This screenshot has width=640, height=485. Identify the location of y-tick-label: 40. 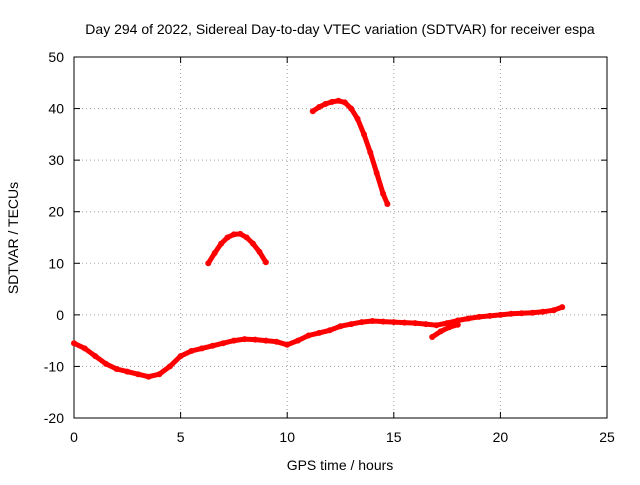
(56, 109).